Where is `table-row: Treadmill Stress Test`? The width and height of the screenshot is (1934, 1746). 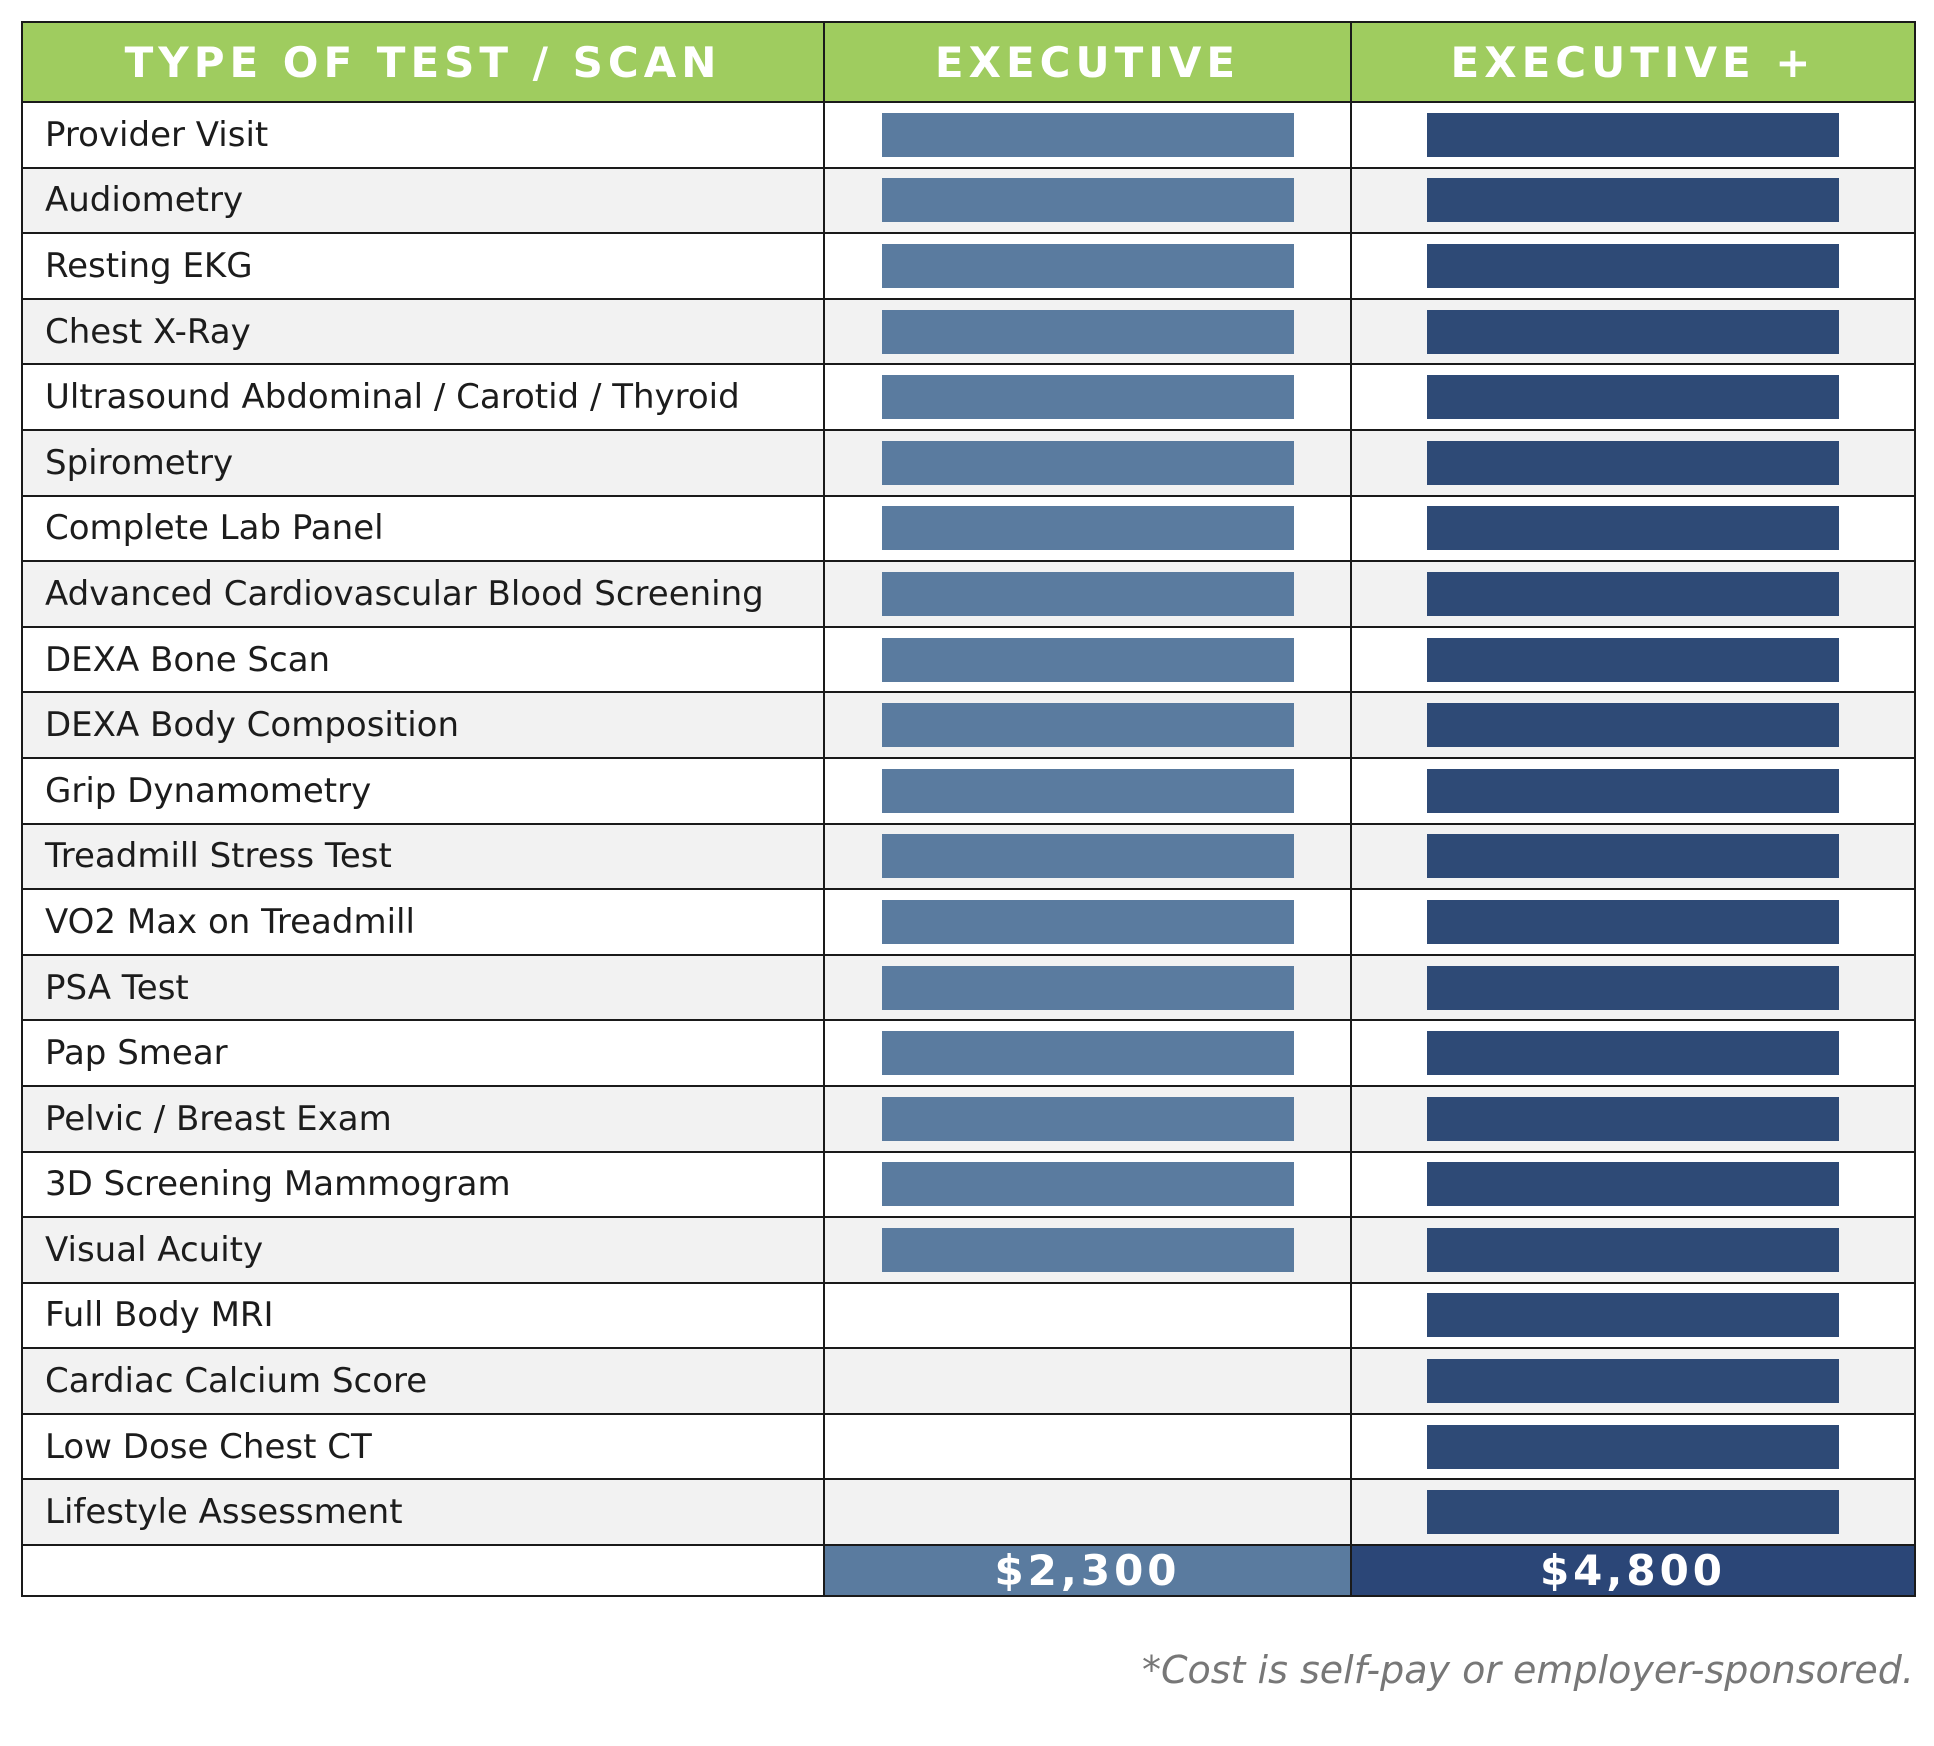 table-row: Treadmill Stress Test is located at coordinates (968, 856).